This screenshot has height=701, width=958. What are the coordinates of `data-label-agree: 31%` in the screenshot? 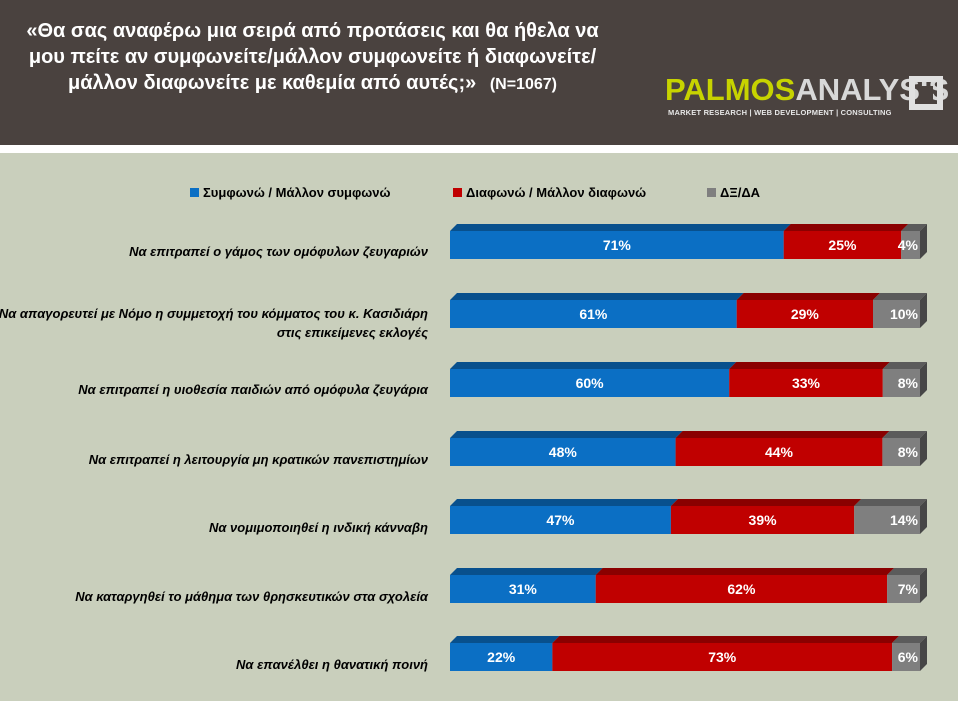 It's located at (523, 589).